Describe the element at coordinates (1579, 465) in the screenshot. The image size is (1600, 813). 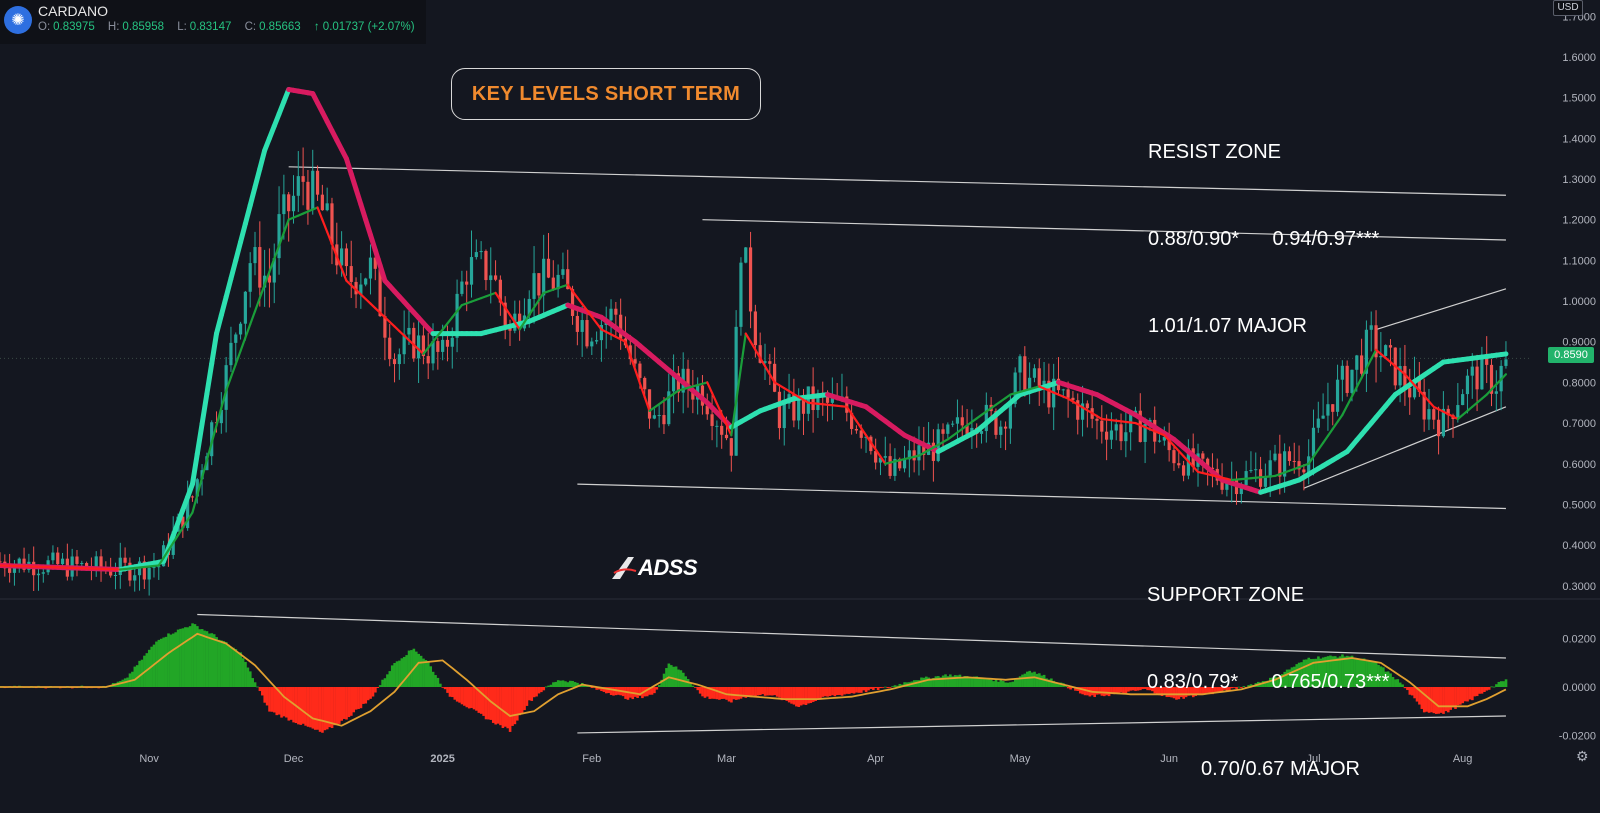
I see `price-axis-tick: 0.6000` at that location.